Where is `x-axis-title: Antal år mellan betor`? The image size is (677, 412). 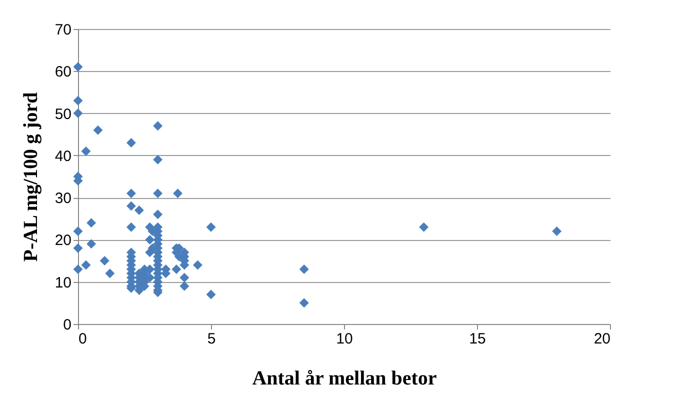
x-axis-title: Antal år mellan betor is located at coordinates (344, 379).